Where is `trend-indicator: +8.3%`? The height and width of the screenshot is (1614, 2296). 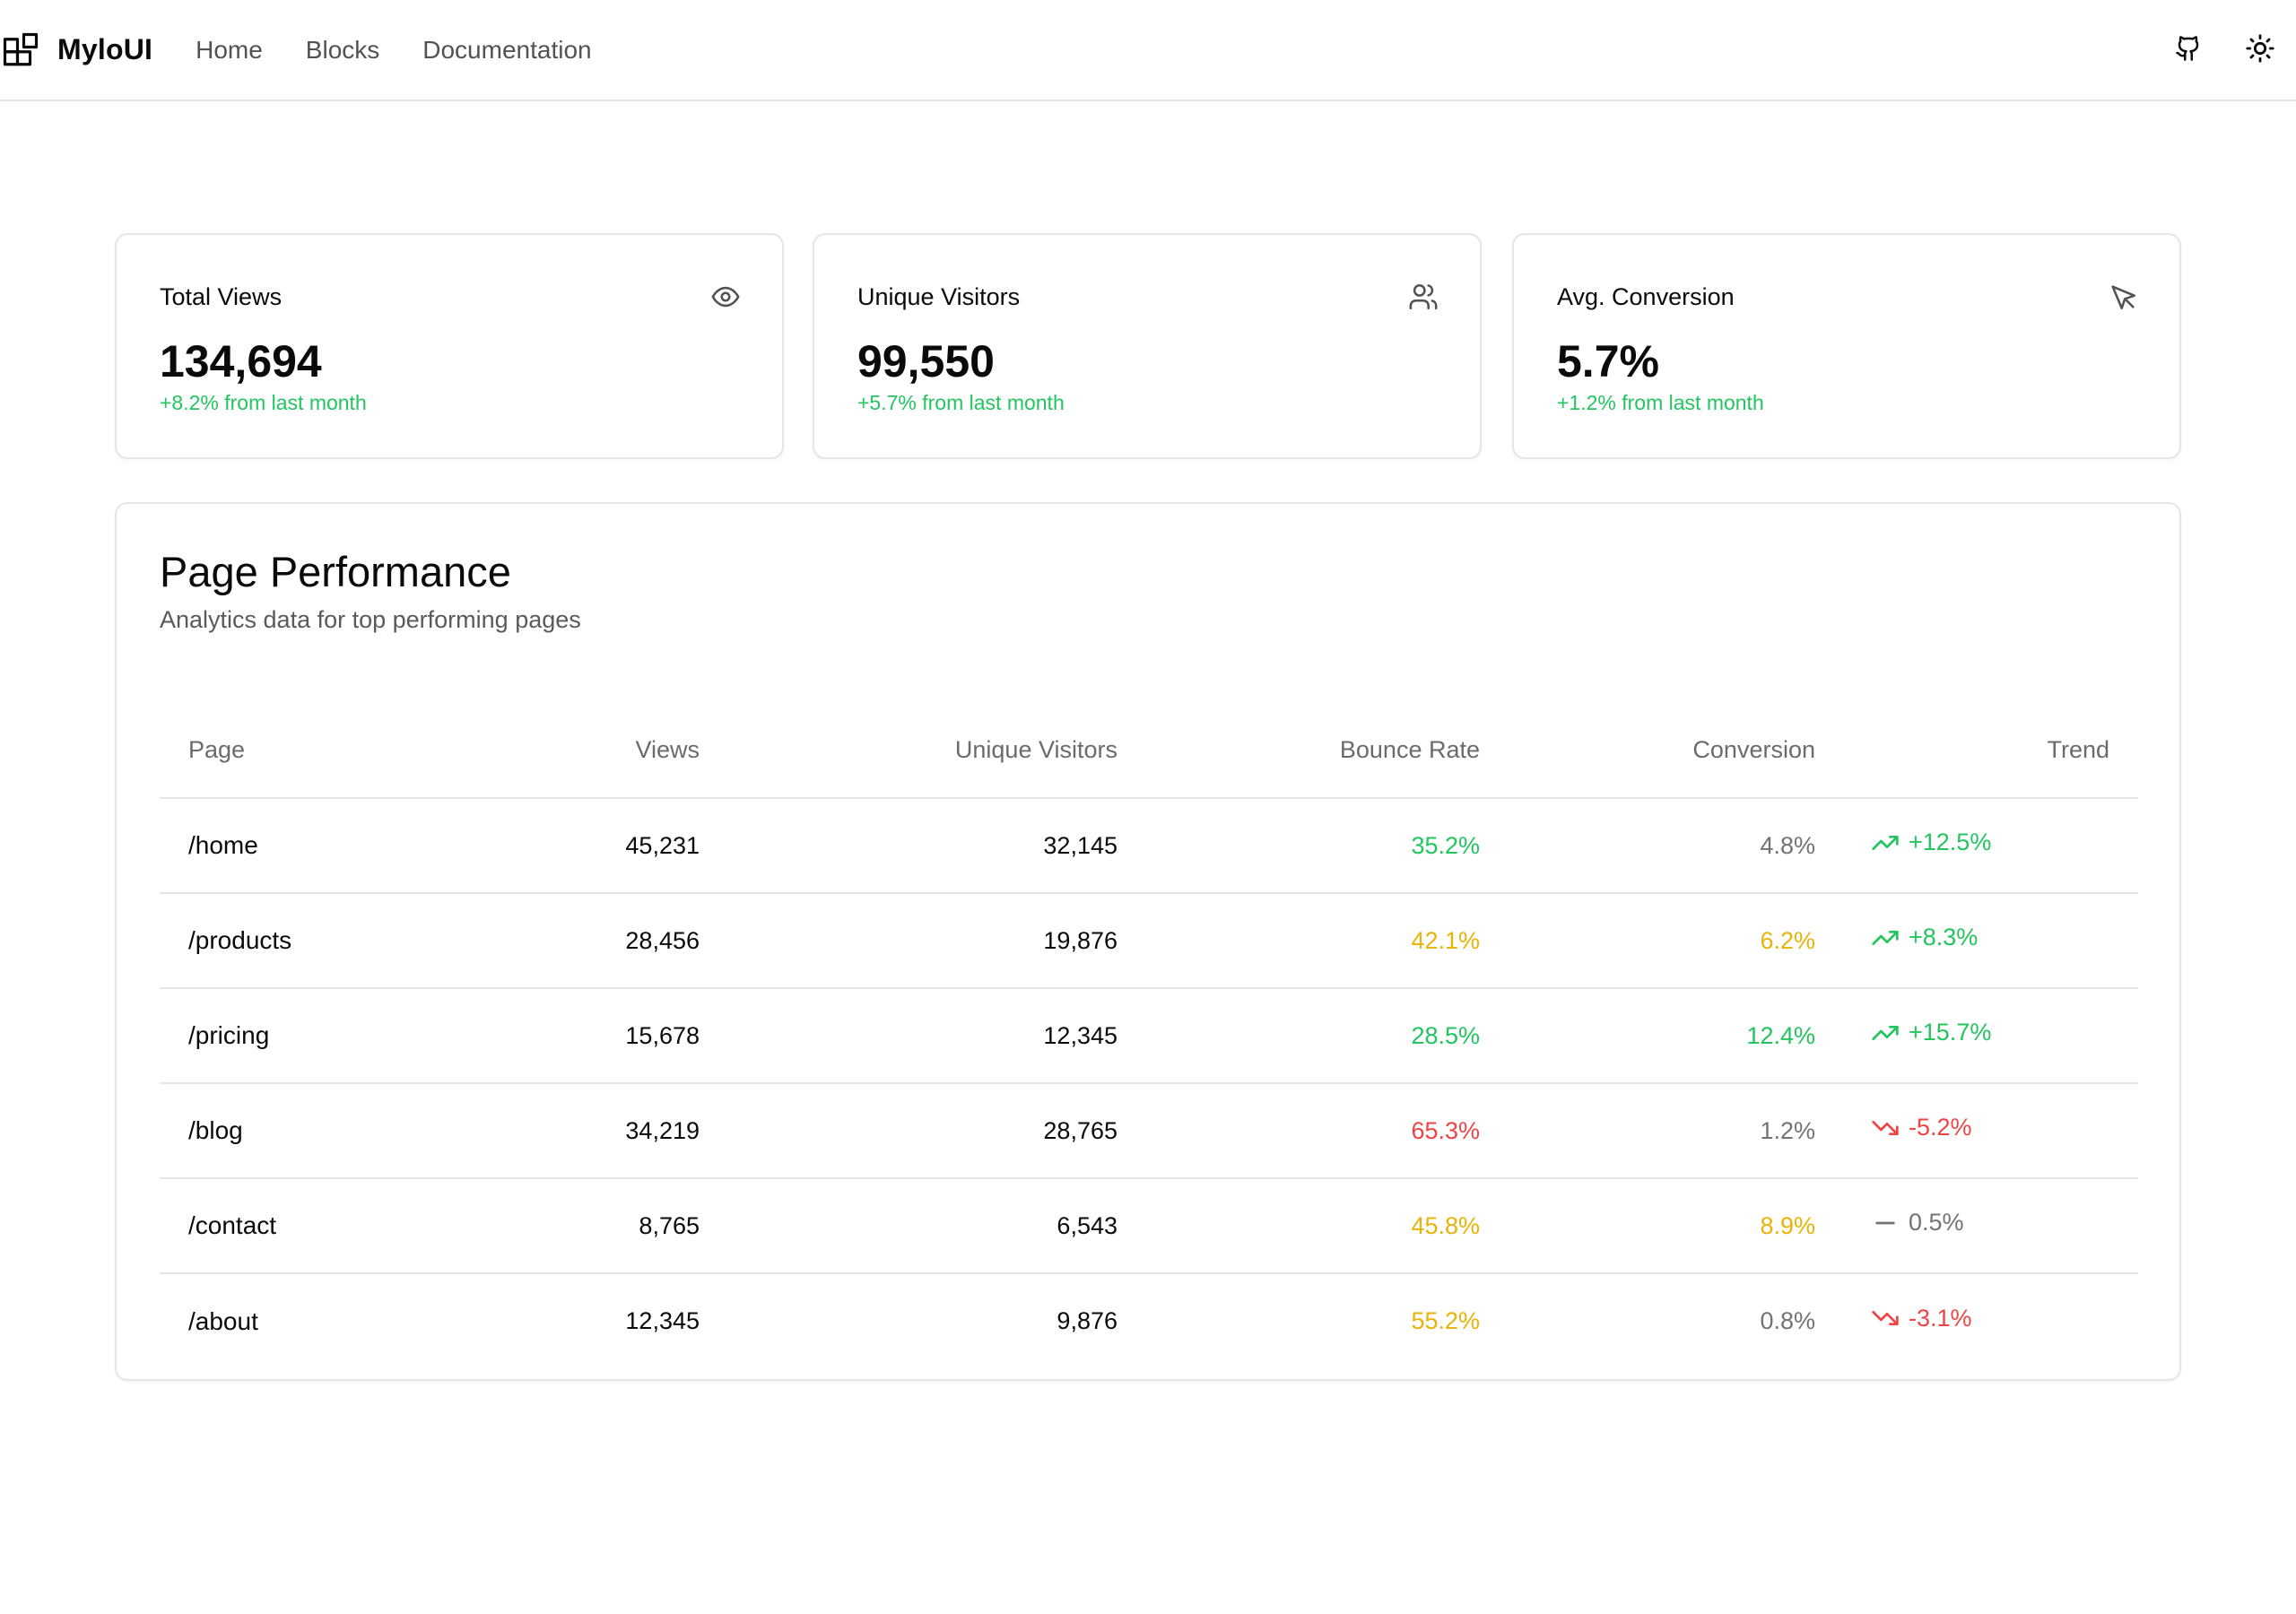 trend-indicator: +8.3% is located at coordinates (1924, 938).